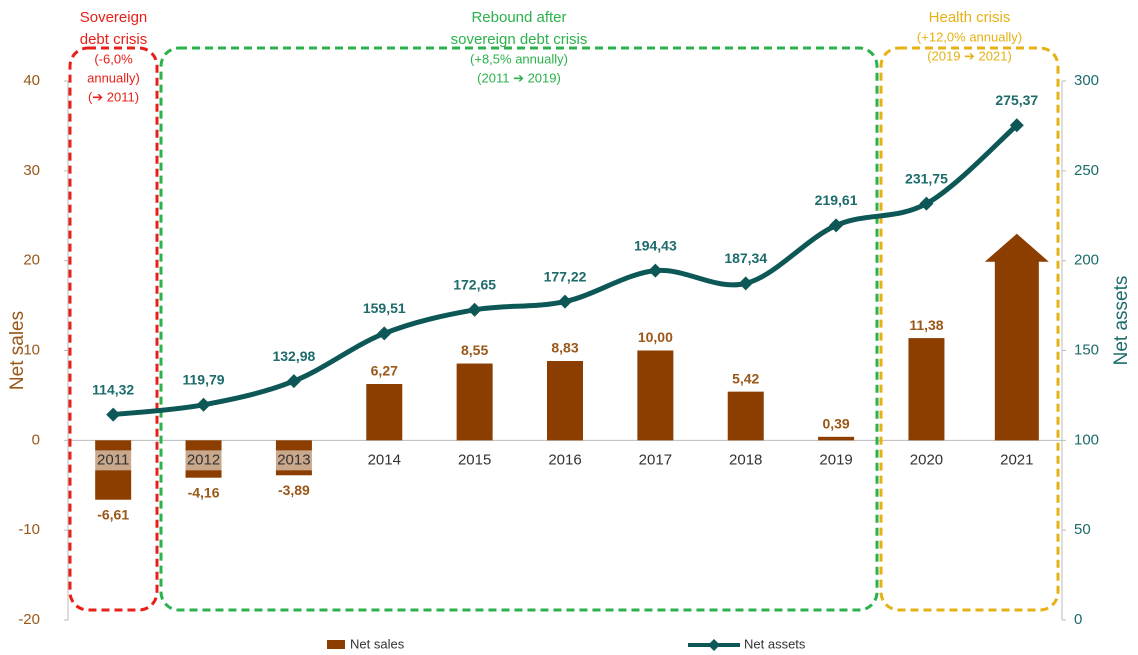  Describe the element at coordinates (1016, 337) in the screenshot. I see `arrow-bar` at that location.